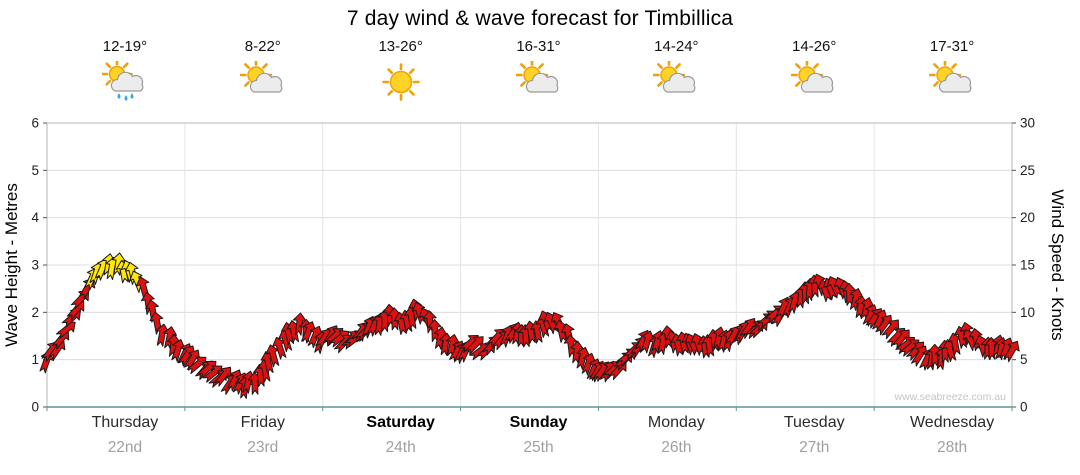 Image resolution: width=1080 pixels, height=475 pixels. I want to click on day-label: Wednesday 28th, so click(952, 435).